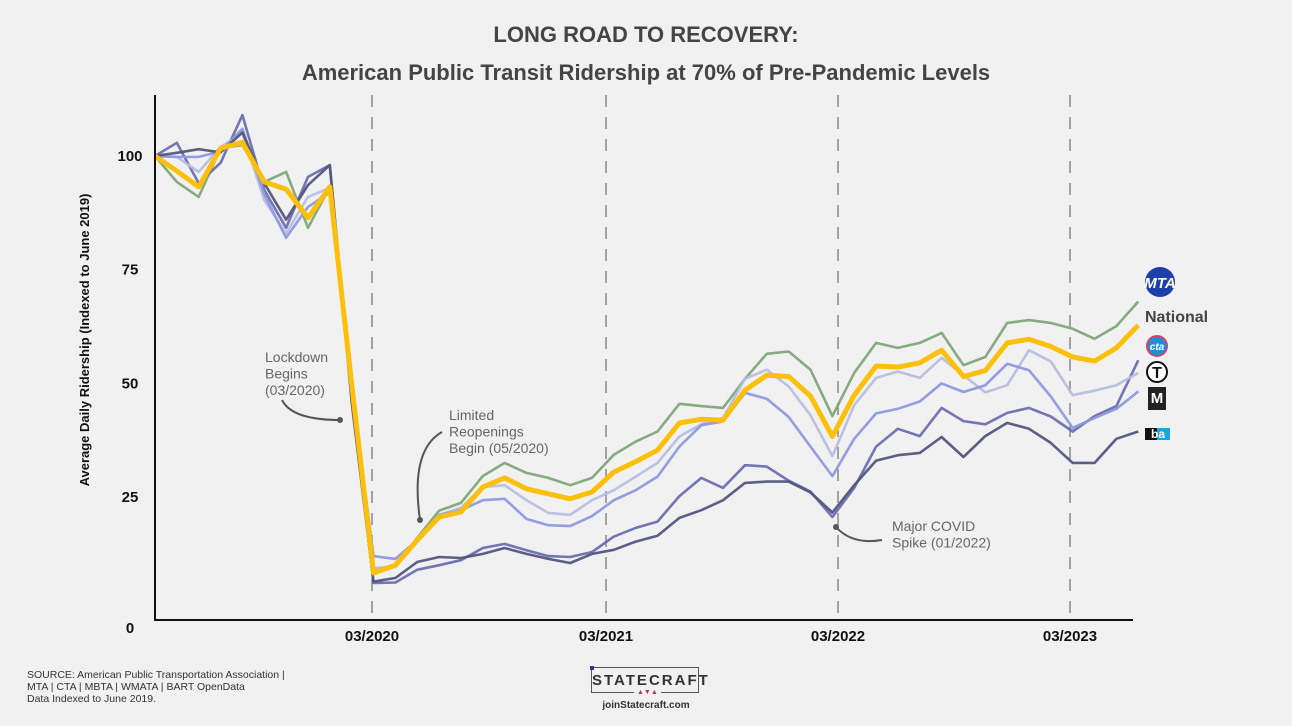  What do you see at coordinates (647, 692) in the screenshot?
I see `brand-marks: ▲▼▲` at bounding box center [647, 692].